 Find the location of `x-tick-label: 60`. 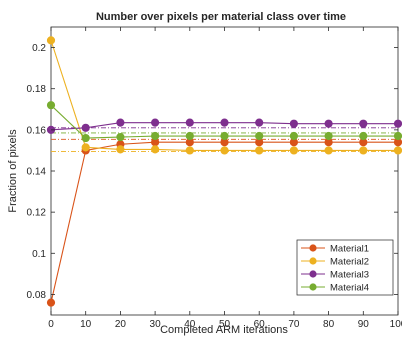

x-tick-label: 60 is located at coordinates (260, 324).